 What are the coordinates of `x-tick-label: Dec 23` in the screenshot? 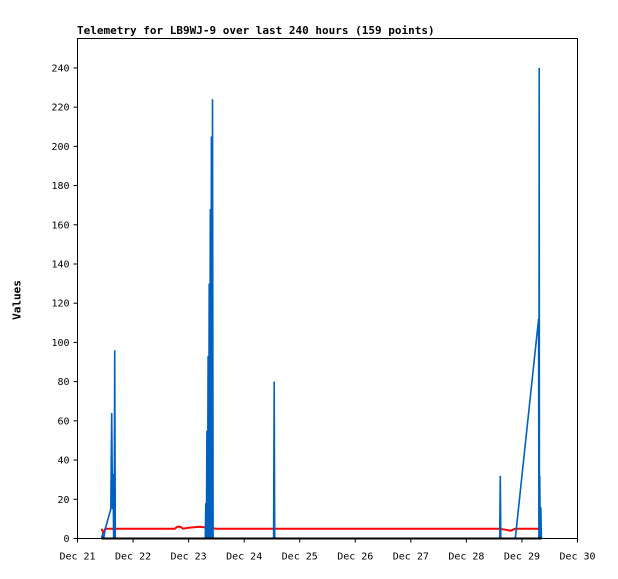 It's located at (189, 557).